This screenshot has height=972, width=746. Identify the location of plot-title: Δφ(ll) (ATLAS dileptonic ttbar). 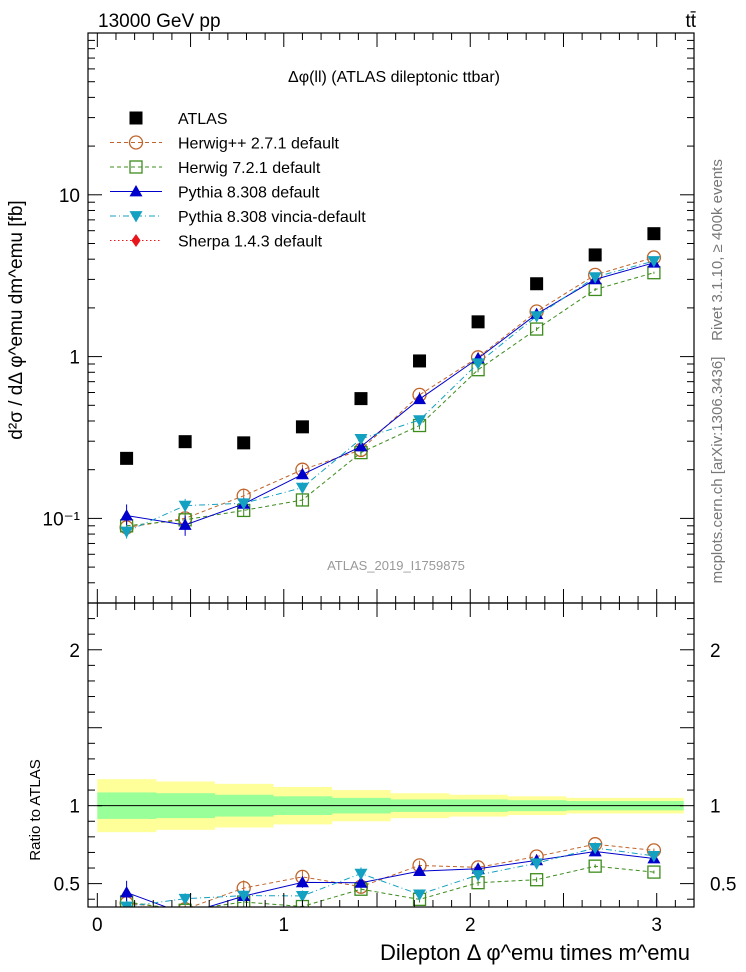
(394, 77).